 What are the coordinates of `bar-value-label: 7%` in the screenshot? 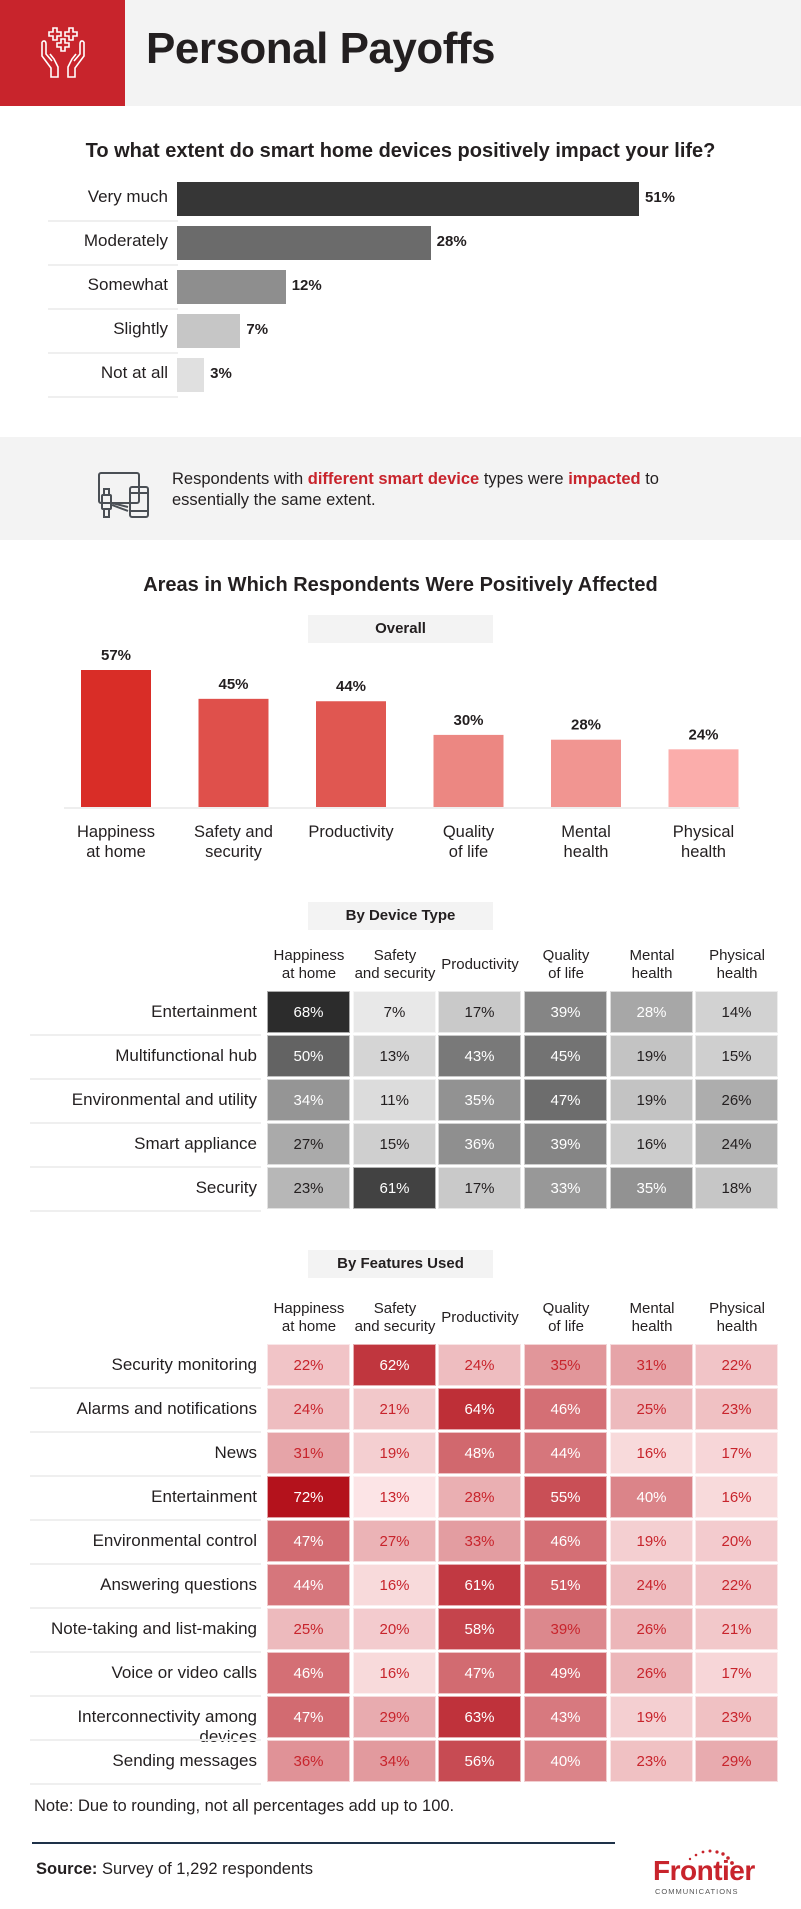 It's located at (257, 329).